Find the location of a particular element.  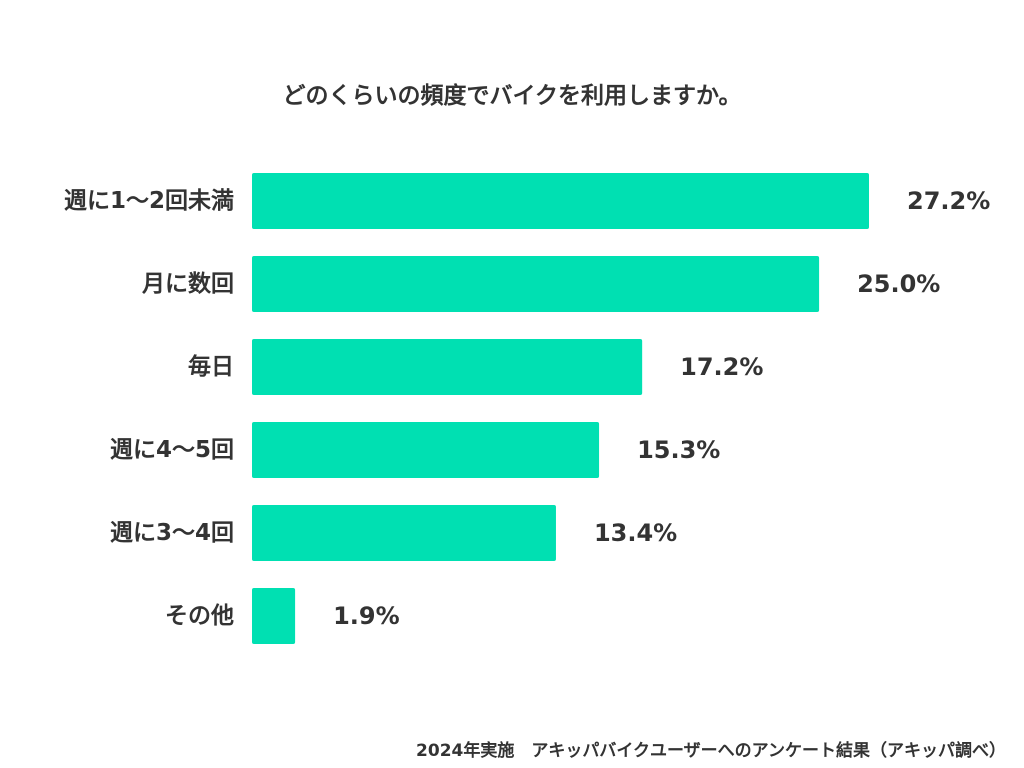

value-label-0: 27.2% is located at coordinates (948, 201).